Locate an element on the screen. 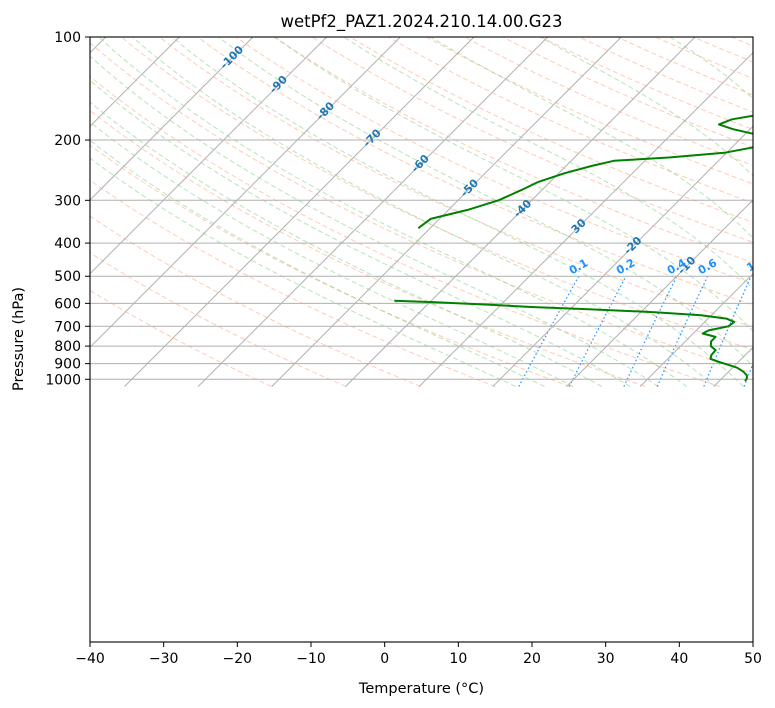 The width and height of the screenshot is (775, 708). y-tick-label: 500 is located at coordinates (67, 277).